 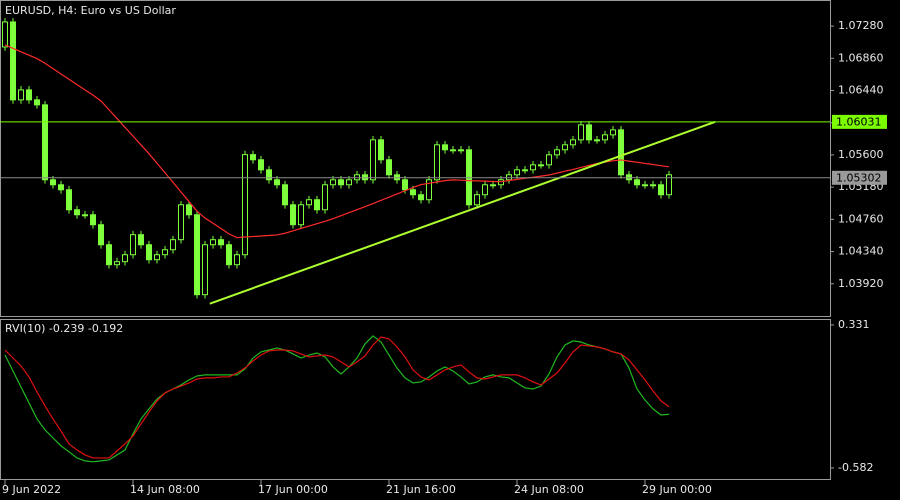 I want to click on y-tick-label: 0.331, so click(x=854, y=324).